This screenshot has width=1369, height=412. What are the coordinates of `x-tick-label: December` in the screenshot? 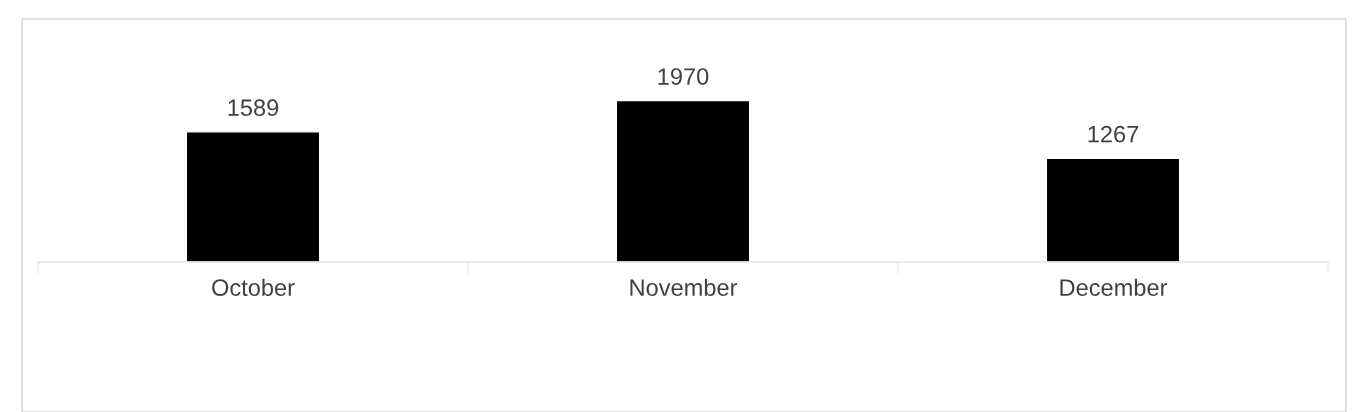 It's located at (1114, 287).